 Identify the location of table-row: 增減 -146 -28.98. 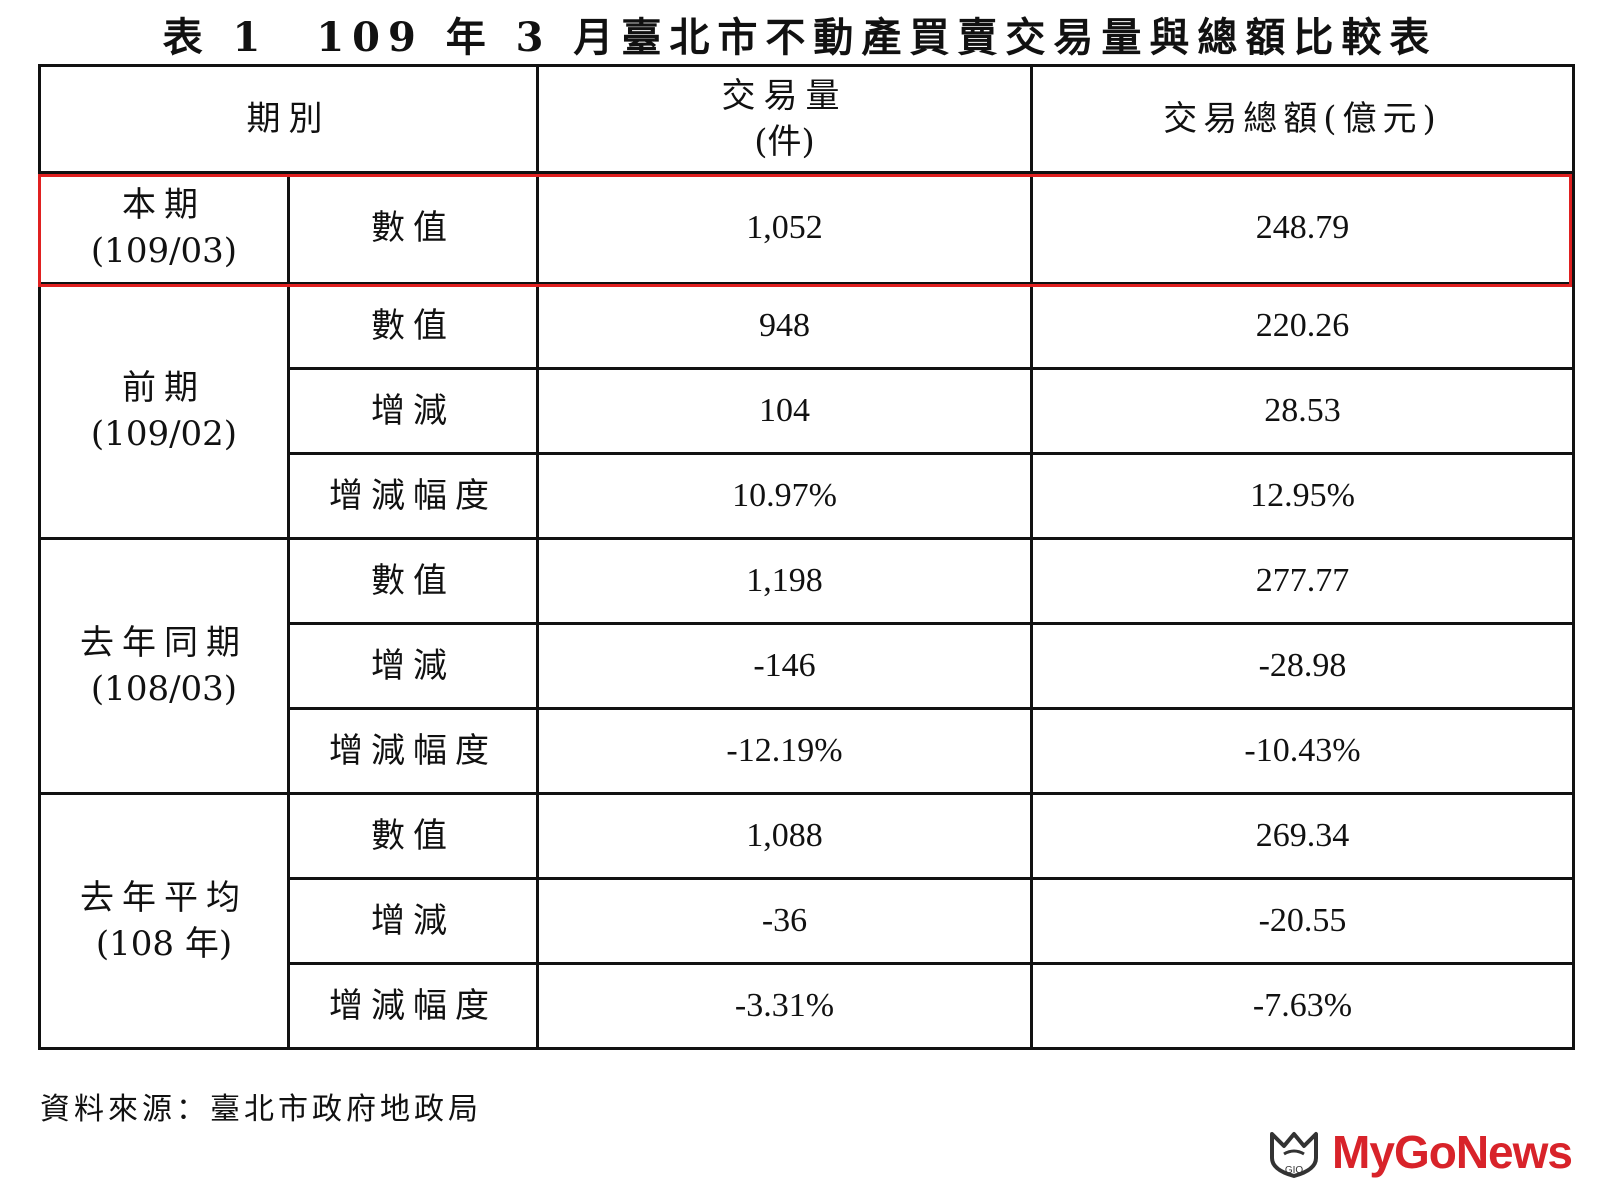
(807, 666).